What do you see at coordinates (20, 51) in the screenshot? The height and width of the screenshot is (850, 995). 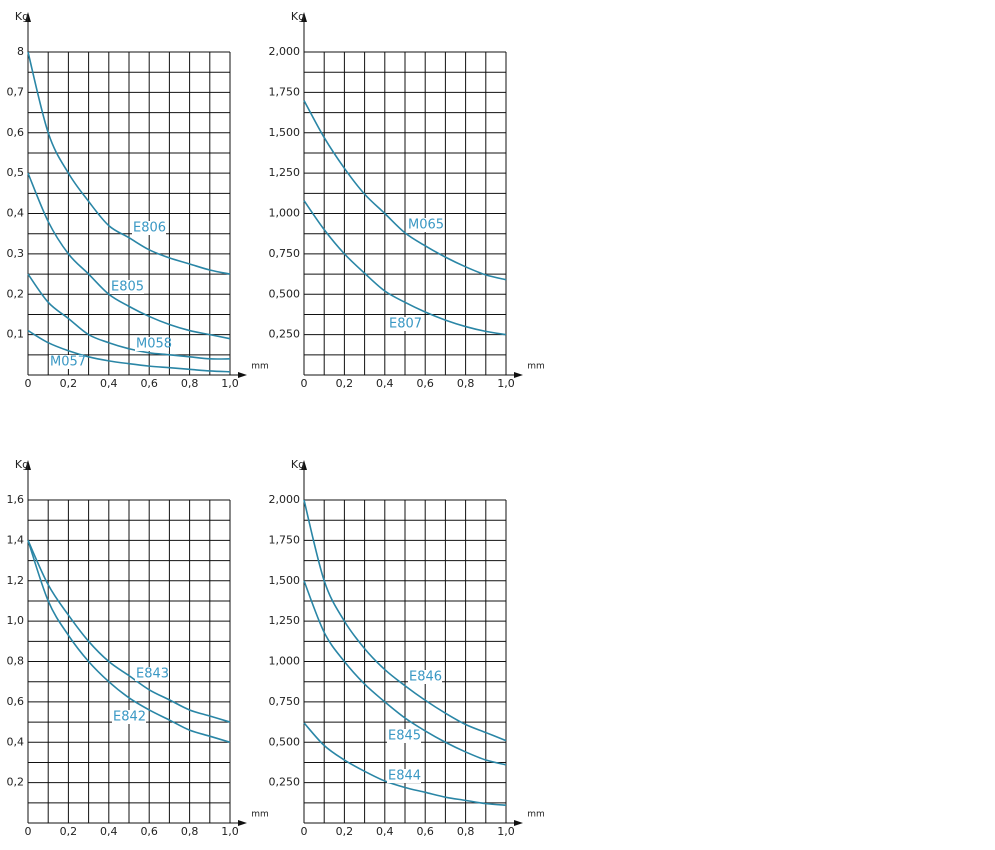 I see `y-tick-label: 8` at bounding box center [20, 51].